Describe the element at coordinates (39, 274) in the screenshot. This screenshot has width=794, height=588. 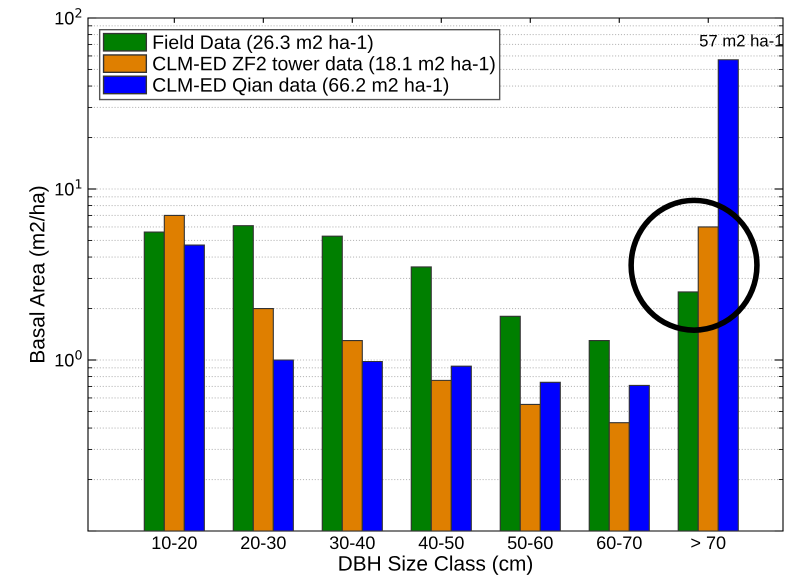
I see `y-axis-title: Basal Area (m2/ha)` at that location.